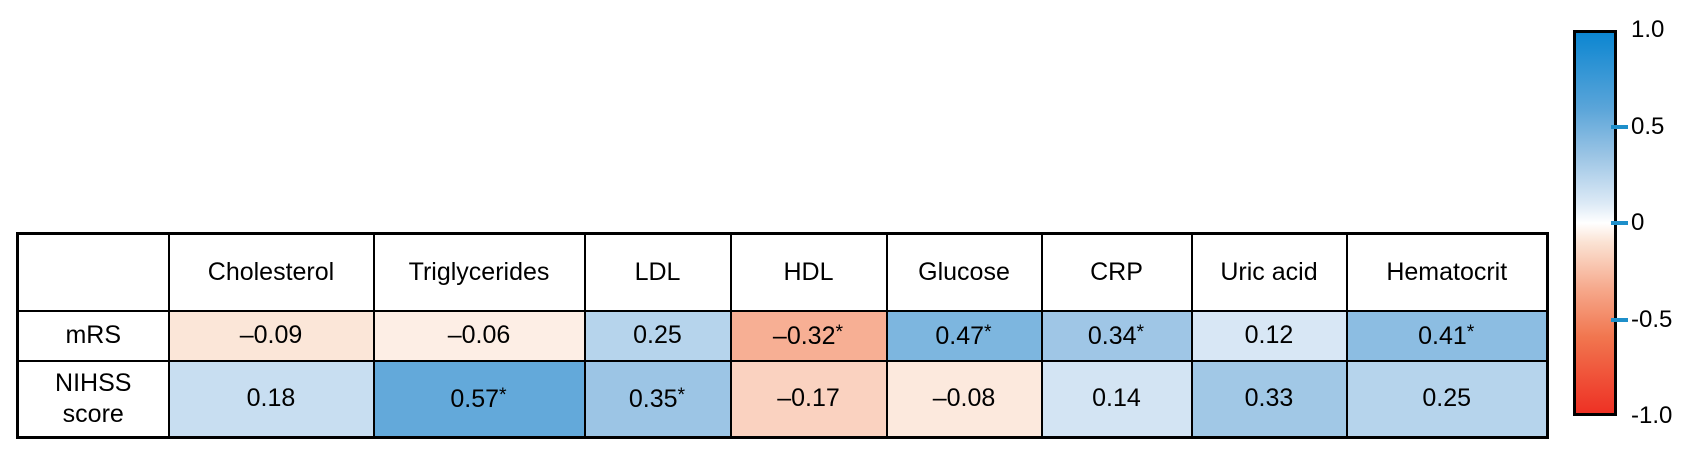 This screenshot has height=459, width=1689. Describe the element at coordinates (1648, 29) in the screenshot. I see `colorbar-tick-label: 1.0` at that location.